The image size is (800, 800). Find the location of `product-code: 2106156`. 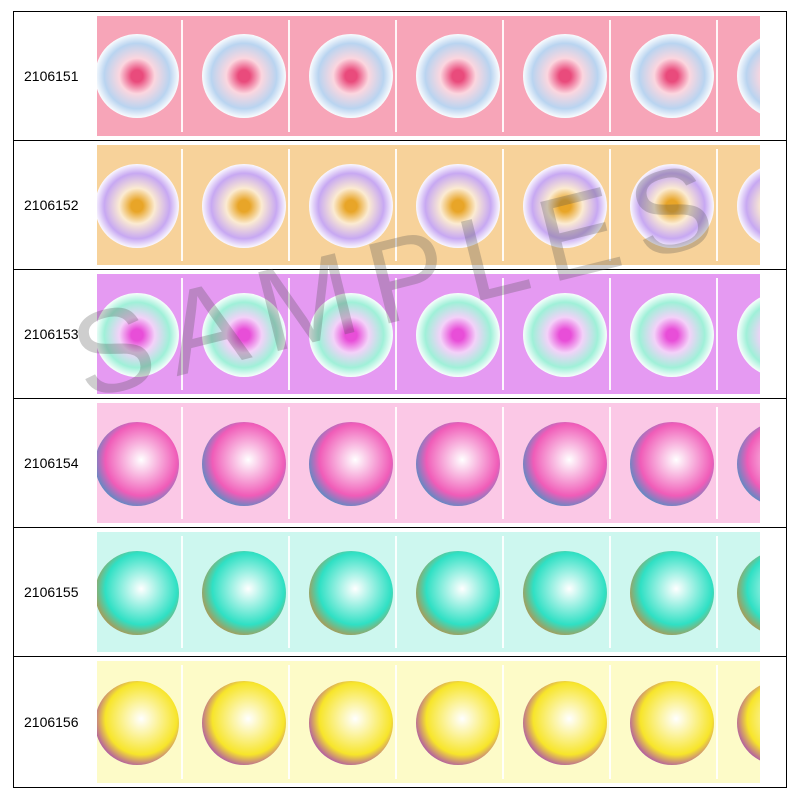

product-code: 2106156 is located at coordinates (51, 722).